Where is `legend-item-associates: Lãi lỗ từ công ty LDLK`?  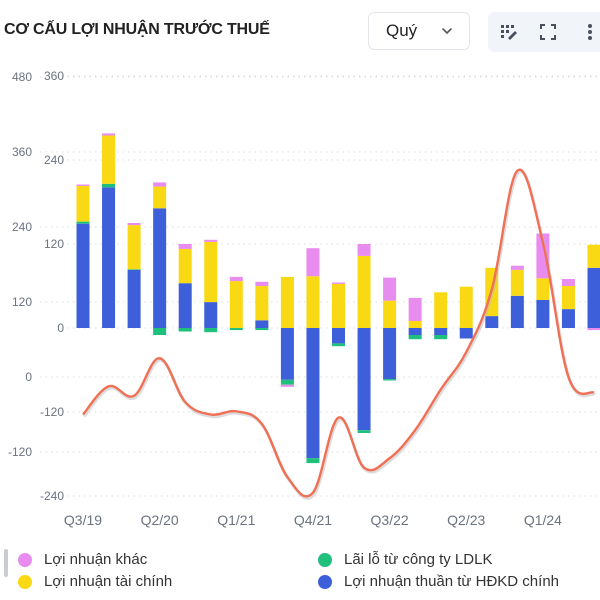
legend-item-associates: Lãi lỗ từ công ty LDLK is located at coordinates (405, 559).